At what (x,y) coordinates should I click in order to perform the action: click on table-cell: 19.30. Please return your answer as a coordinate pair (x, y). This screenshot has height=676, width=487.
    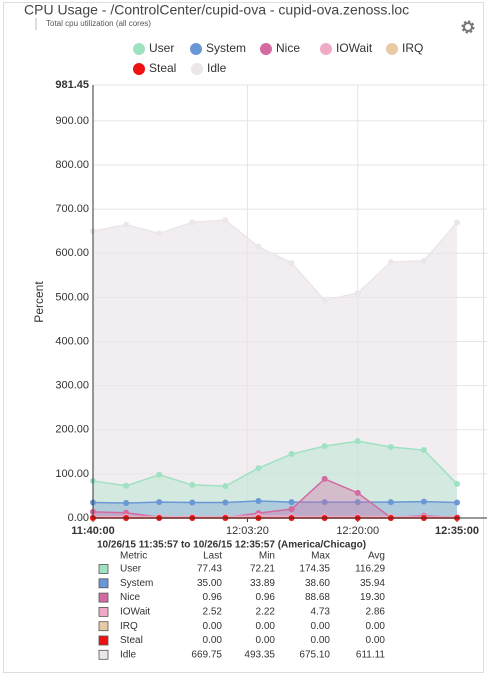
    Looking at the image, I should click on (372, 597).